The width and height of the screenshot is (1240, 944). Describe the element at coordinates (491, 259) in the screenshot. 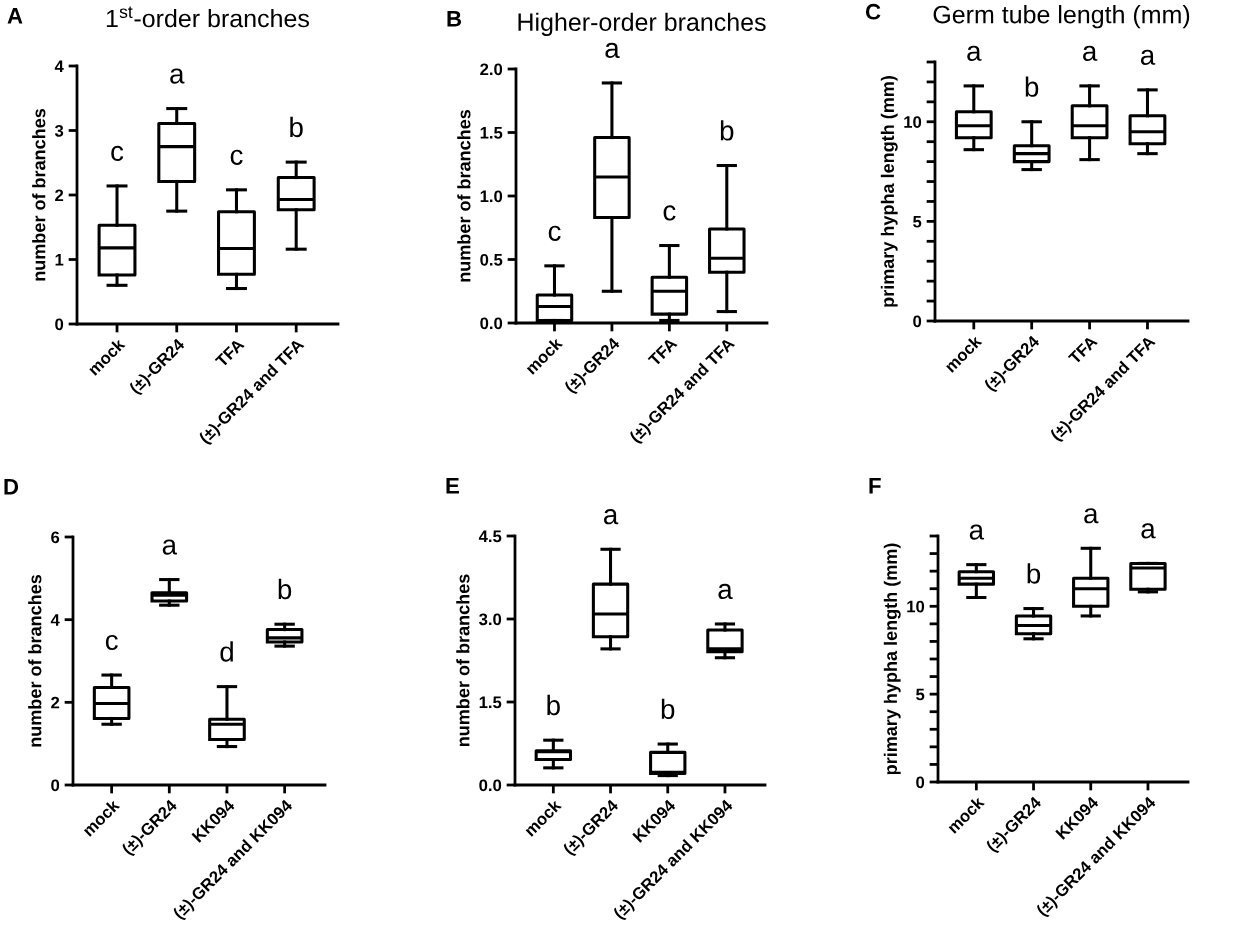

I see `y-tick-label: 0.5` at that location.